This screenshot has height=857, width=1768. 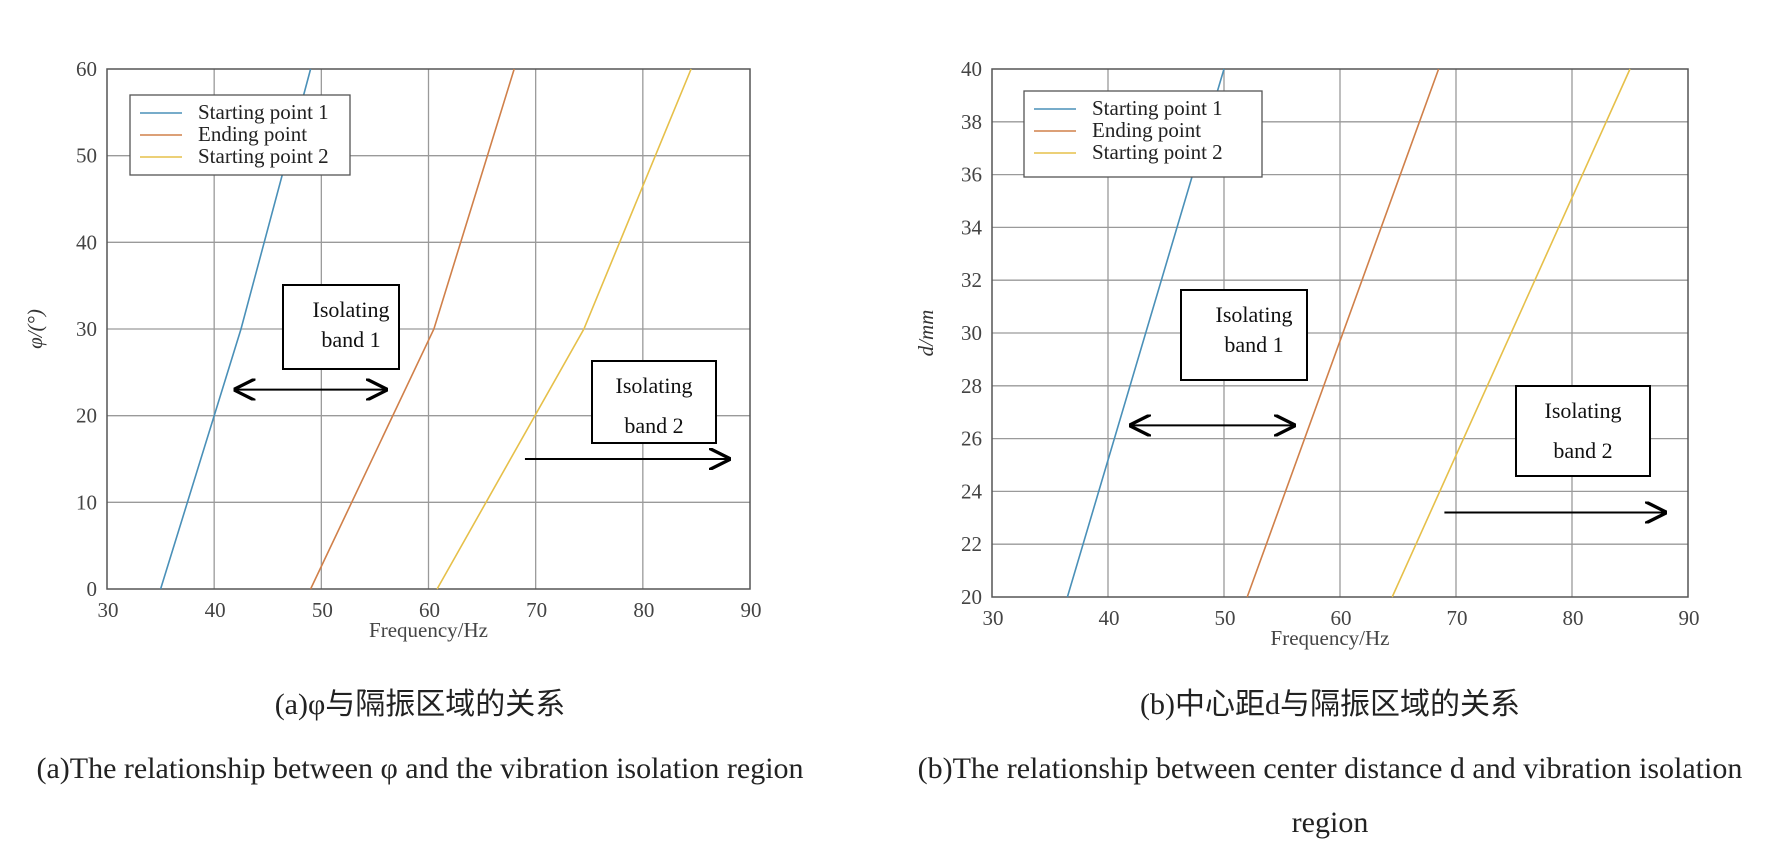 I want to click on x-tick-label-b: 50, so click(x=1225, y=618).